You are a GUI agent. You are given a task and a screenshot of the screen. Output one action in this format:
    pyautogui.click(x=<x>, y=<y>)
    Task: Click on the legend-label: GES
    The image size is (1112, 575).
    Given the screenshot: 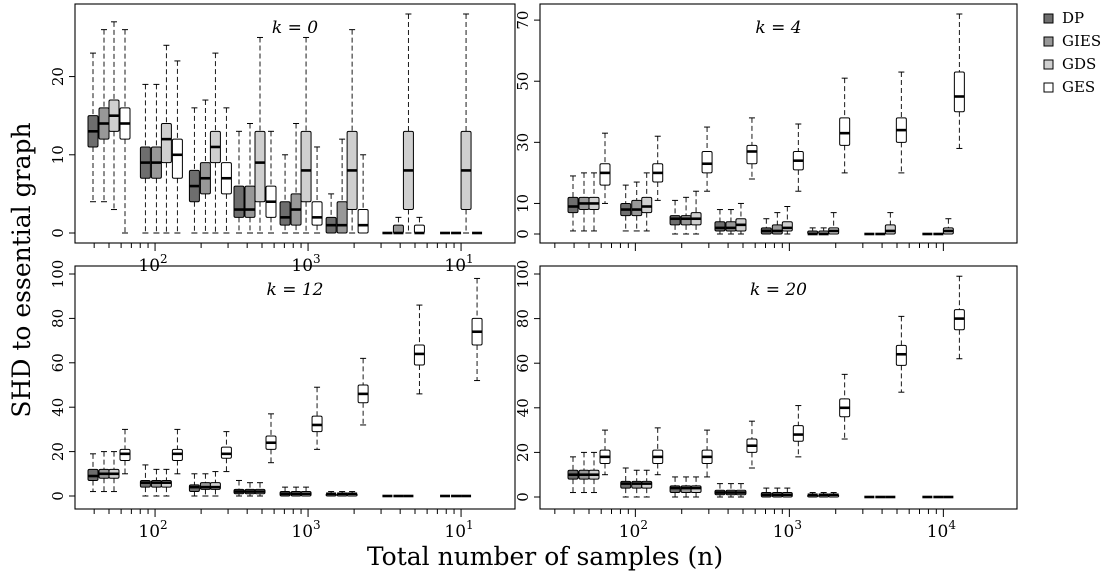 What is the action you would take?
    pyautogui.click(x=1078, y=87)
    